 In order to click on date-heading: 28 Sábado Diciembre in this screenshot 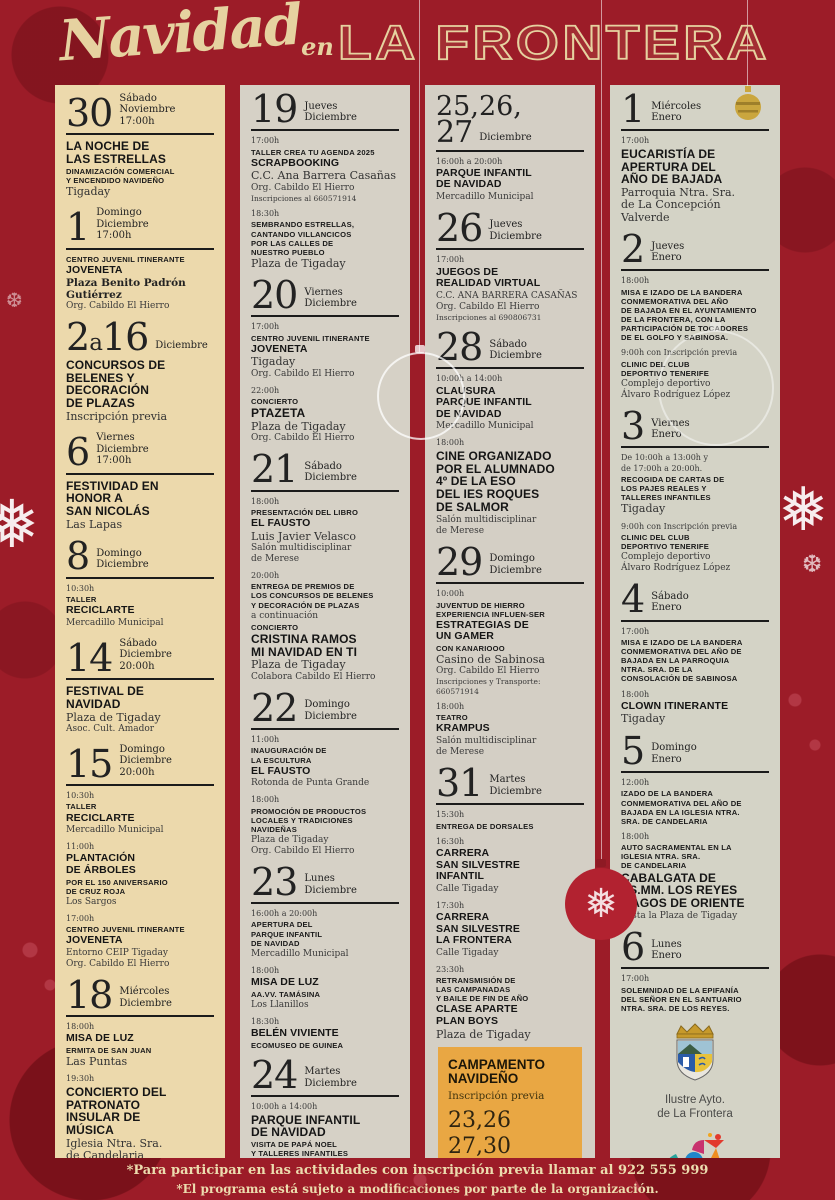, I will do `click(510, 349)`.